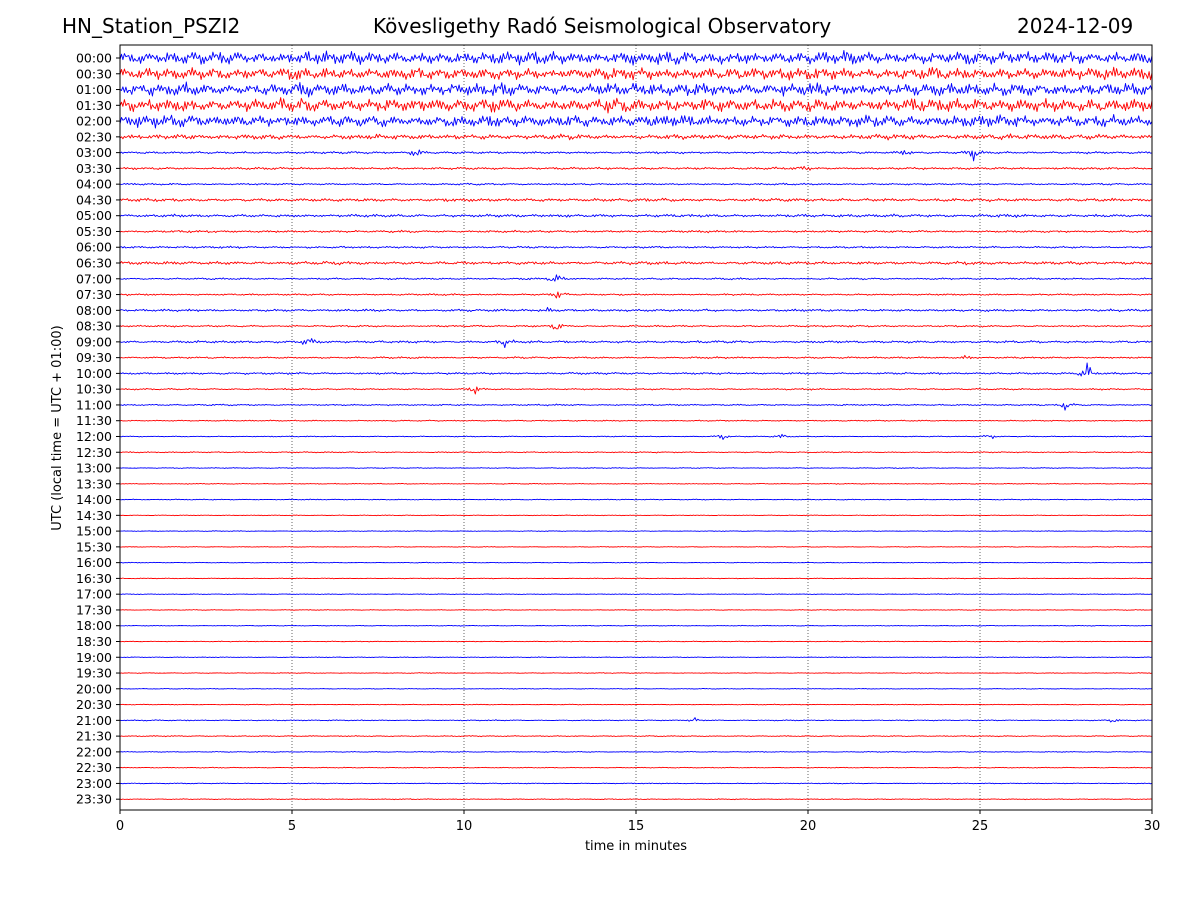  I want to click on x-tick-label: 5, so click(292, 826).